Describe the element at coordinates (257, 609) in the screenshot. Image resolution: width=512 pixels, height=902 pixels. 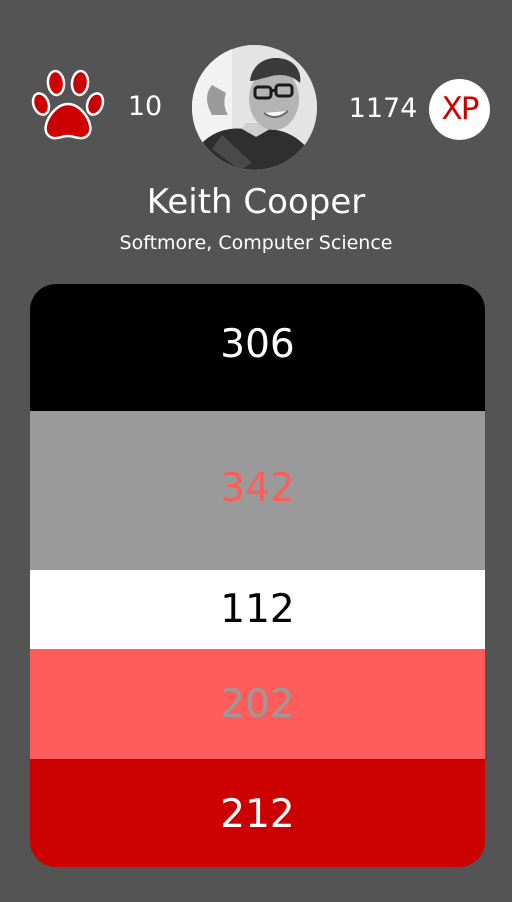
I see `score-band-3: 112` at that location.